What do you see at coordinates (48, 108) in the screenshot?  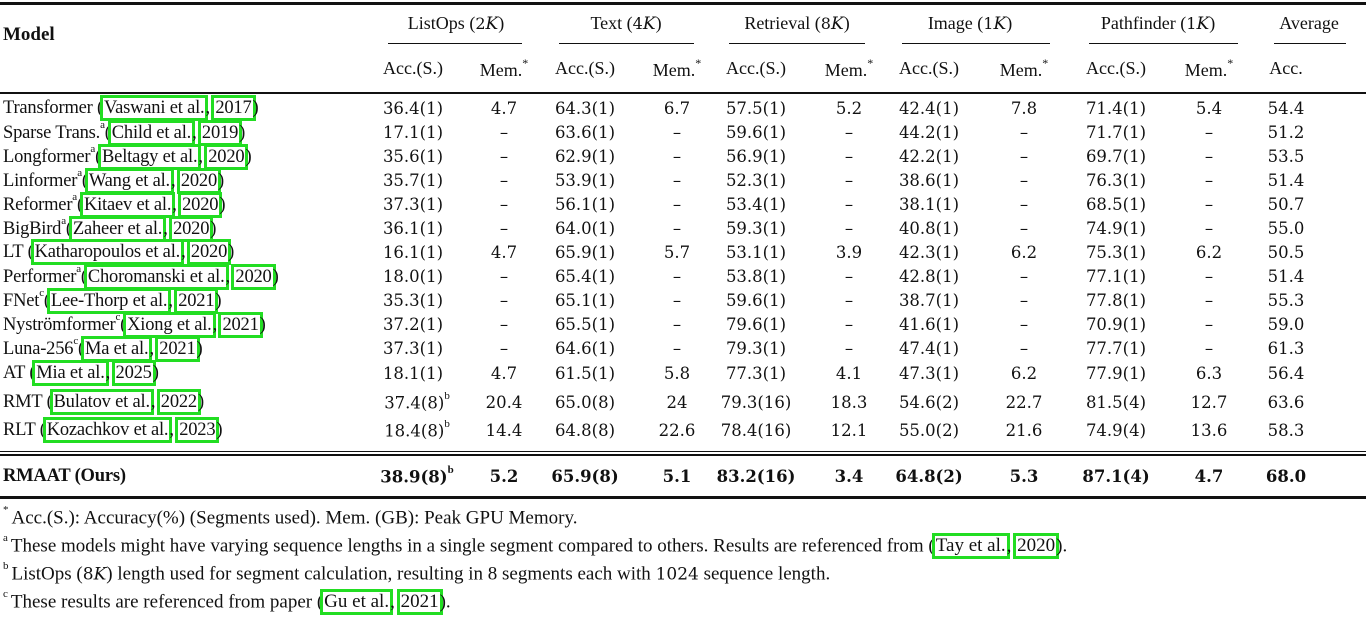 I see `model-label: Transformer` at bounding box center [48, 108].